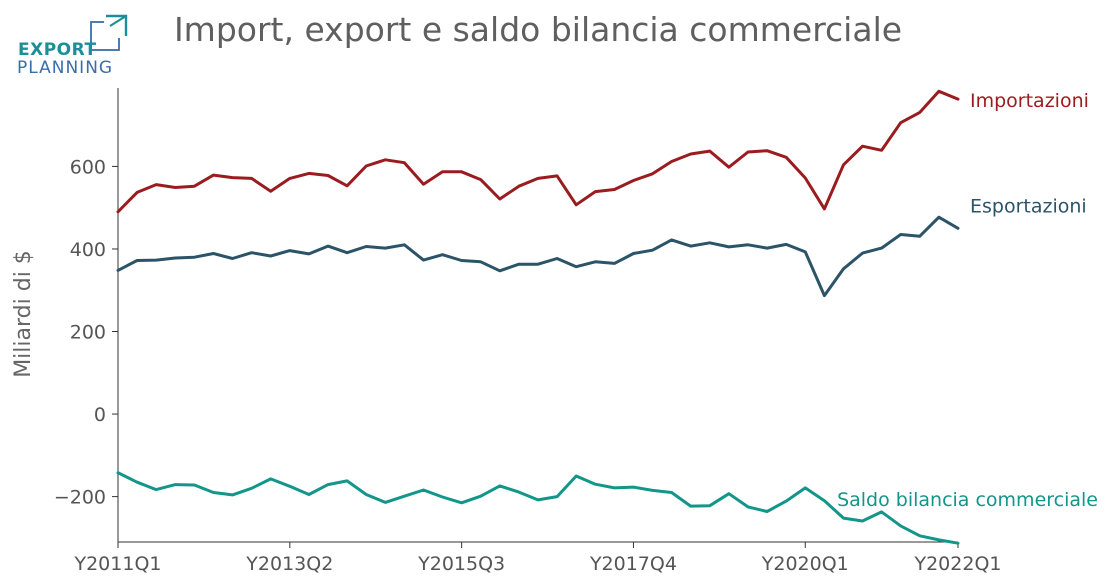 This screenshot has width=1109, height=586. I want to click on series-line-esportazioni, so click(538, 256).